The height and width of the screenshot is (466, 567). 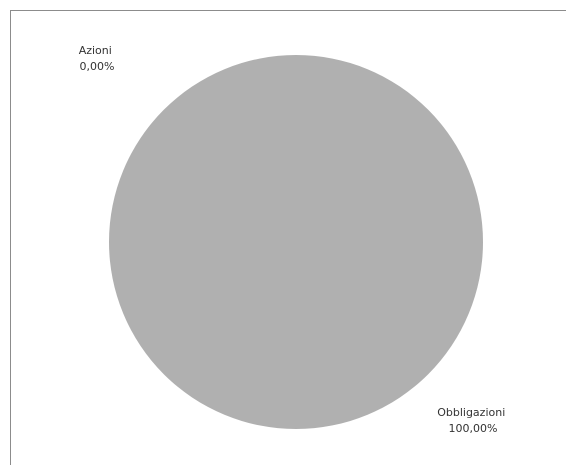 I want to click on slice-label-azioni-value: 0,00%, so click(x=97, y=66).